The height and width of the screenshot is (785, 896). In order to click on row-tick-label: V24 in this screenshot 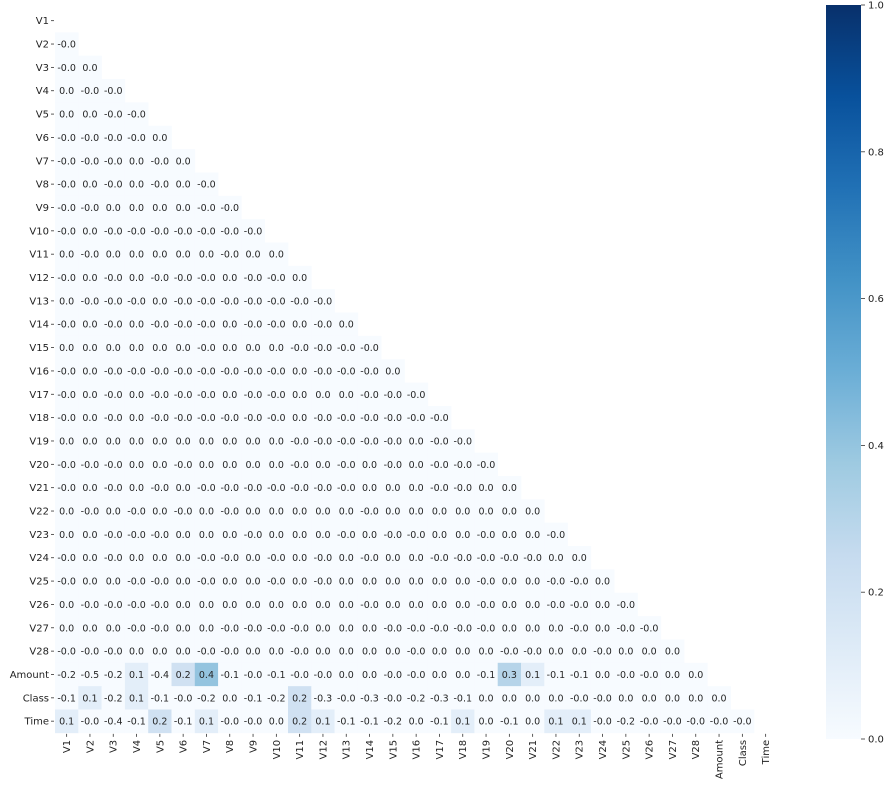, I will do `click(39, 558)`.